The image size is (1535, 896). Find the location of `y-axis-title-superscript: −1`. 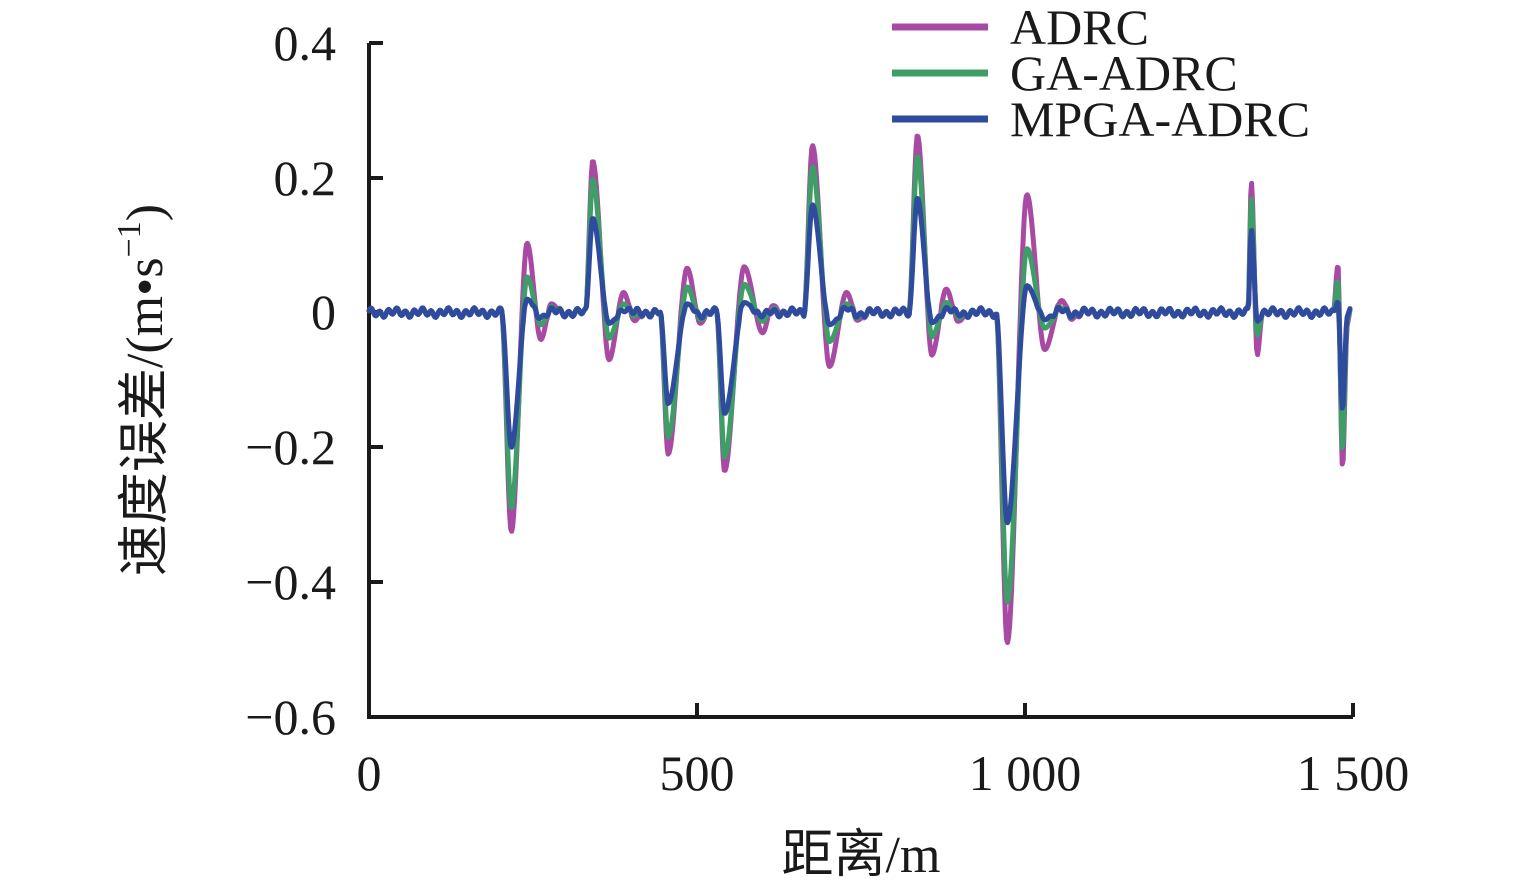

y-axis-title-superscript: −1 is located at coordinates (129, 239).